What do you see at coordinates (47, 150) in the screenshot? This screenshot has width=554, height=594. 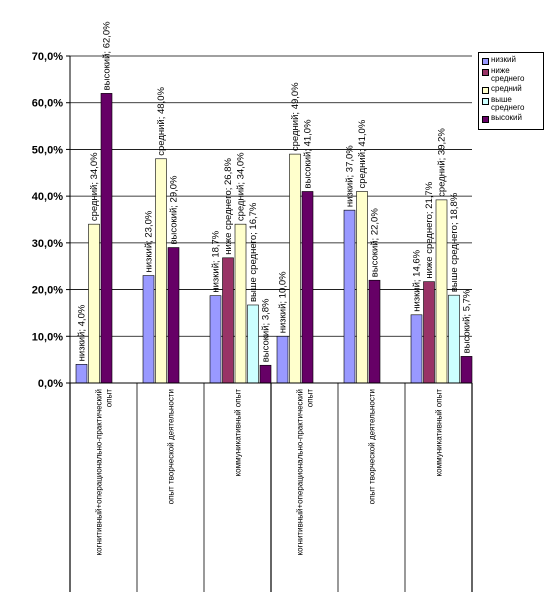 I see `y-tick-label: 50,0%` at bounding box center [47, 150].